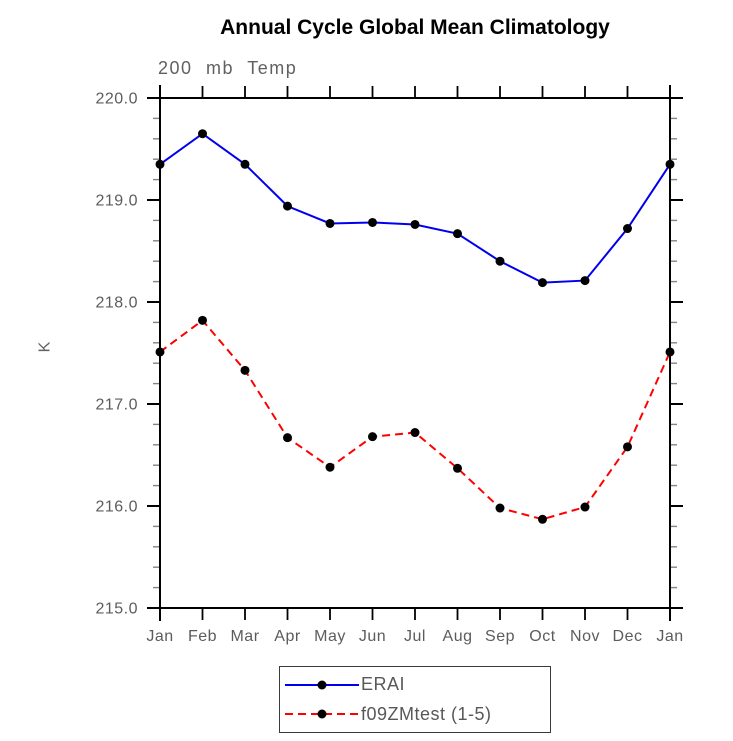 The image size is (733, 741). Describe the element at coordinates (116, 303) in the screenshot. I see `y-tick-label: 218.0` at that location.